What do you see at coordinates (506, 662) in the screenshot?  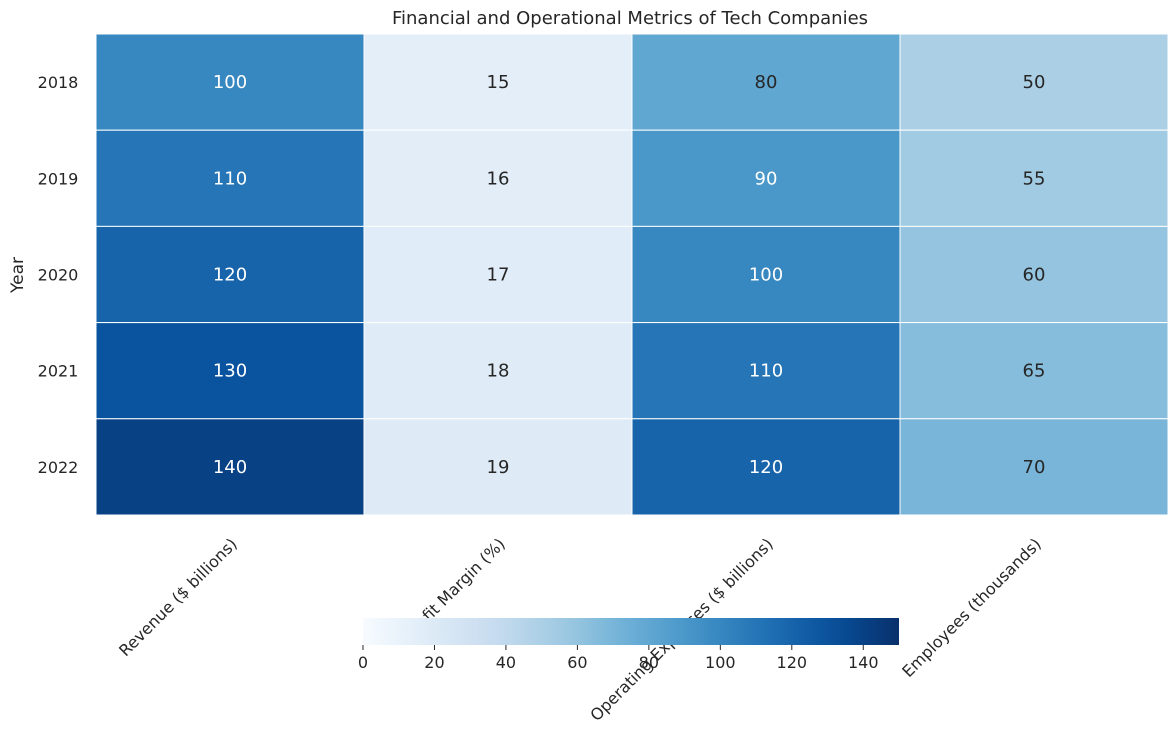 I see `colorbar-tick-label: 40` at bounding box center [506, 662].